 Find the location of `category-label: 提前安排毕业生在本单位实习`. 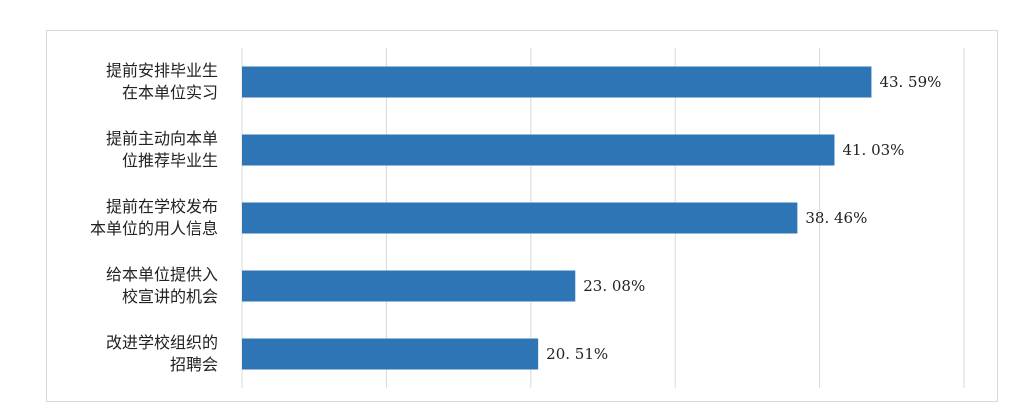

category-label: 提前安排毕业生在本单位实习 is located at coordinates (162, 81).